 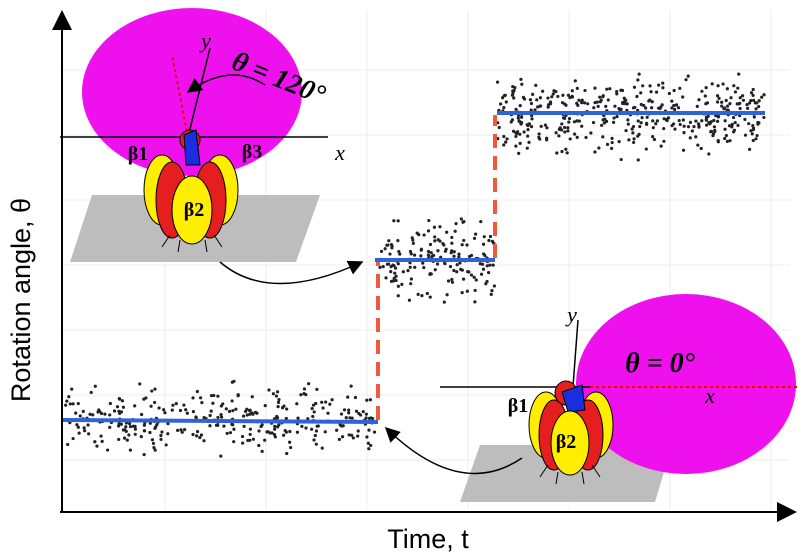 What do you see at coordinates (571, 314) in the screenshot?
I see `y-axis-symbol: y` at bounding box center [571, 314].